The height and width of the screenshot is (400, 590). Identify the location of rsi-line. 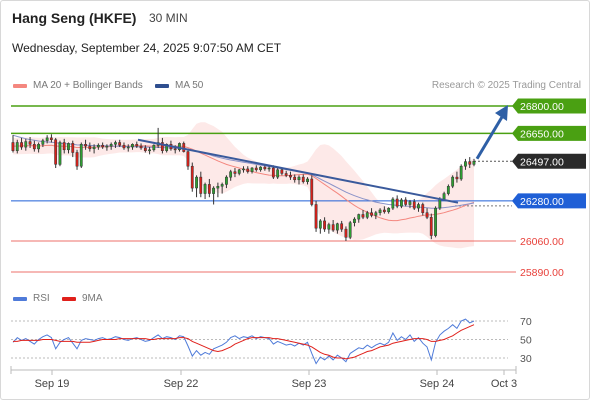
(243, 341).